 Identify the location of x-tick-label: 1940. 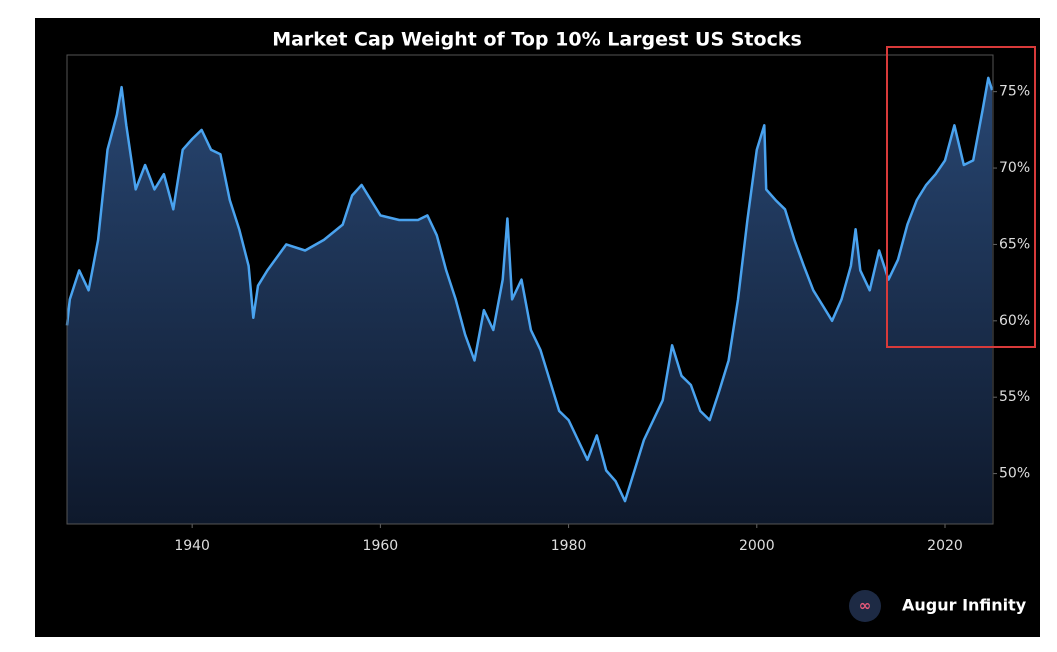
(192, 546).